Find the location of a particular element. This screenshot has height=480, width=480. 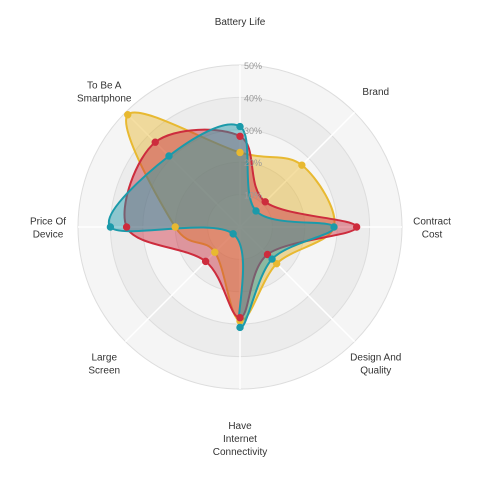

axis-label: Have Internet Connectivity is located at coordinates (240, 439).